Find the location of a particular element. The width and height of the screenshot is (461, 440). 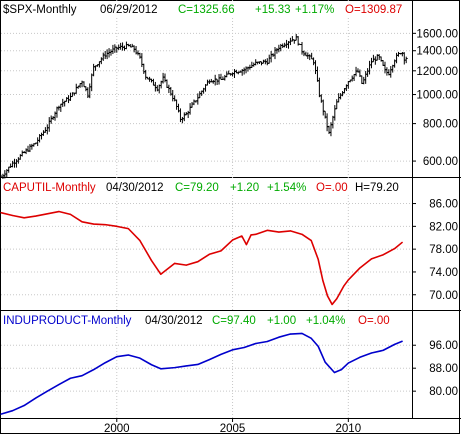

caputil-symbol: CAPUTIL-Monthly is located at coordinates (49, 188).